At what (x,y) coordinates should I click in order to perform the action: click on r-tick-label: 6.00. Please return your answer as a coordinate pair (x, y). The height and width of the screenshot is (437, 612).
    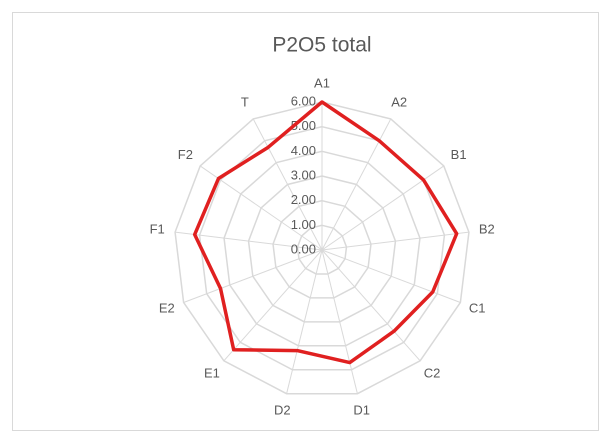
    Looking at the image, I should click on (303, 100).